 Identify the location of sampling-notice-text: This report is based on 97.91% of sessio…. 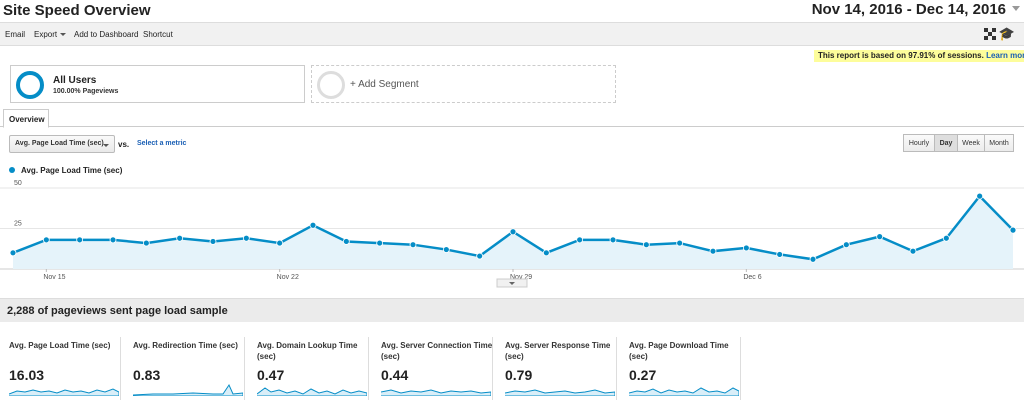
(901, 55).